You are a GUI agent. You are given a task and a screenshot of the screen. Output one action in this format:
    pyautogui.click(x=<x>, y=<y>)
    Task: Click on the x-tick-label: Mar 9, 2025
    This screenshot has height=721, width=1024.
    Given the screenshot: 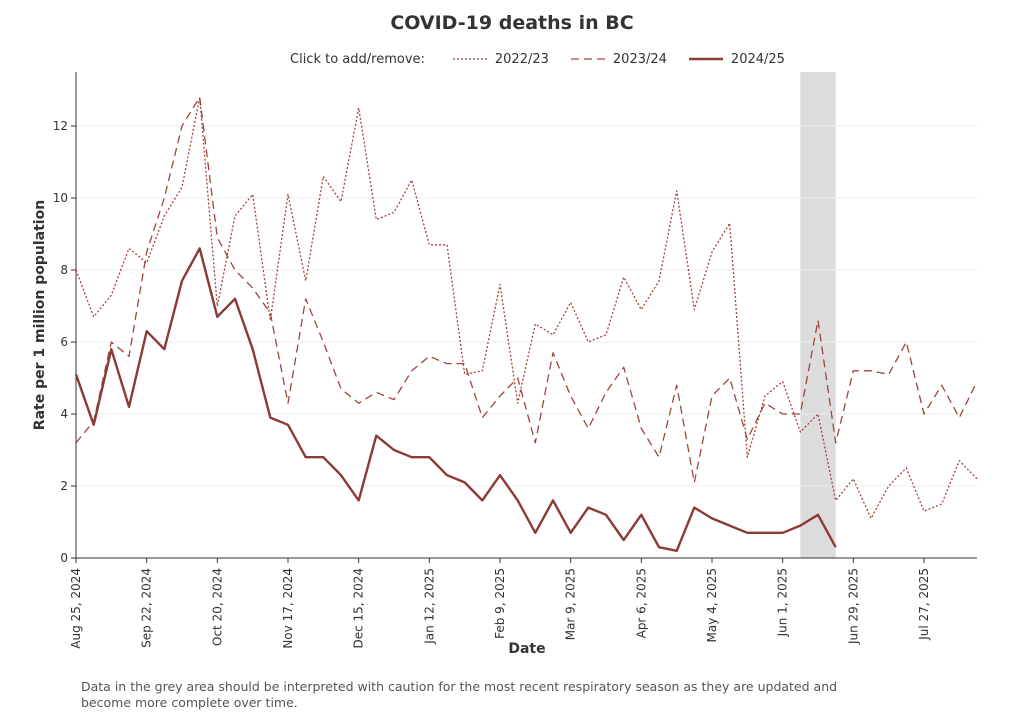 What is the action you would take?
    pyautogui.click(x=571, y=604)
    